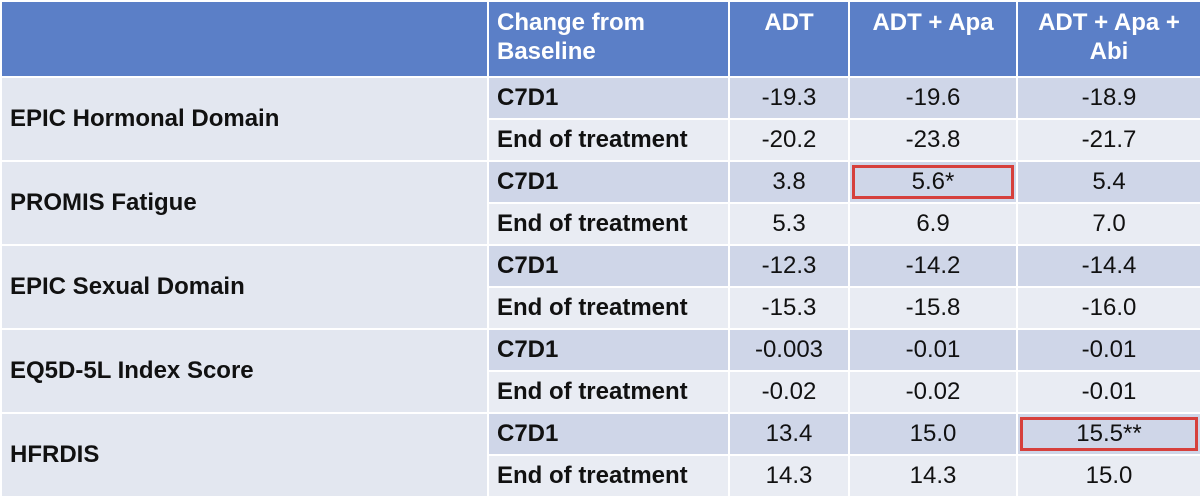 Image resolution: width=1200 pixels, height=498 pixels. What do you see at coordinates (244, 287) in the screenshot?
I see `group-label: EPIC Sexual Domain` at bounding box center [244, 287].